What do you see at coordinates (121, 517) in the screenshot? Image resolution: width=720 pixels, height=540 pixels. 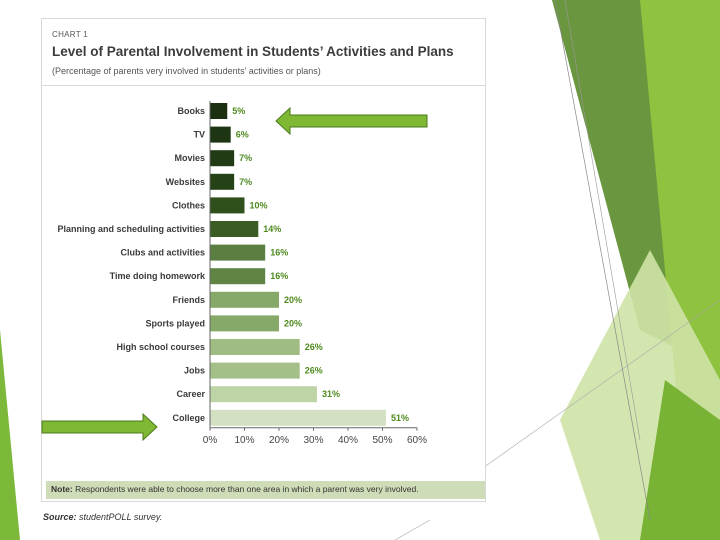 I see `source-text: studentPOLL survey.` at bounding box center [121, 517].